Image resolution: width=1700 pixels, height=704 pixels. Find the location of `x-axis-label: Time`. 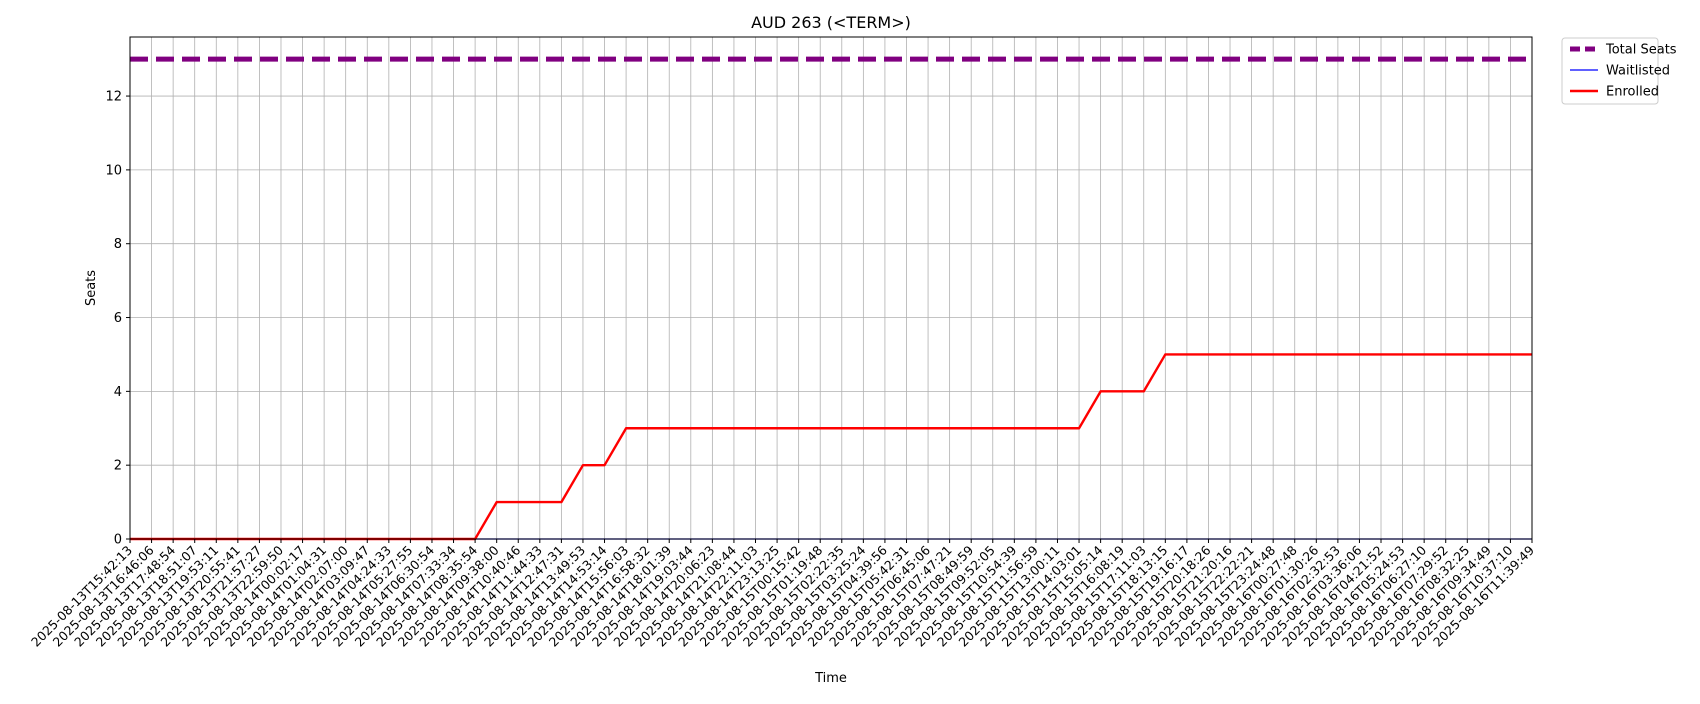

x-axis-label: Time is located at coordinates (830, 678).